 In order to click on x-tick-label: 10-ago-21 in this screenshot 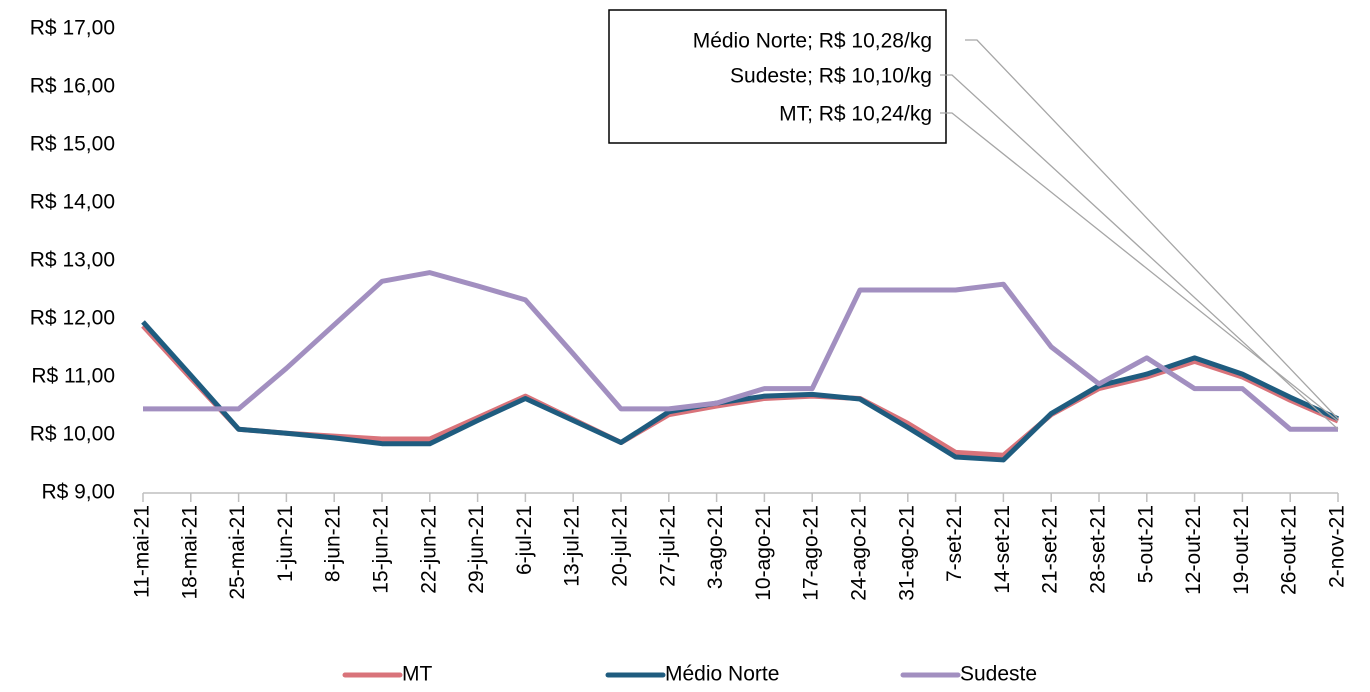, I will do `click(763, 553)`.